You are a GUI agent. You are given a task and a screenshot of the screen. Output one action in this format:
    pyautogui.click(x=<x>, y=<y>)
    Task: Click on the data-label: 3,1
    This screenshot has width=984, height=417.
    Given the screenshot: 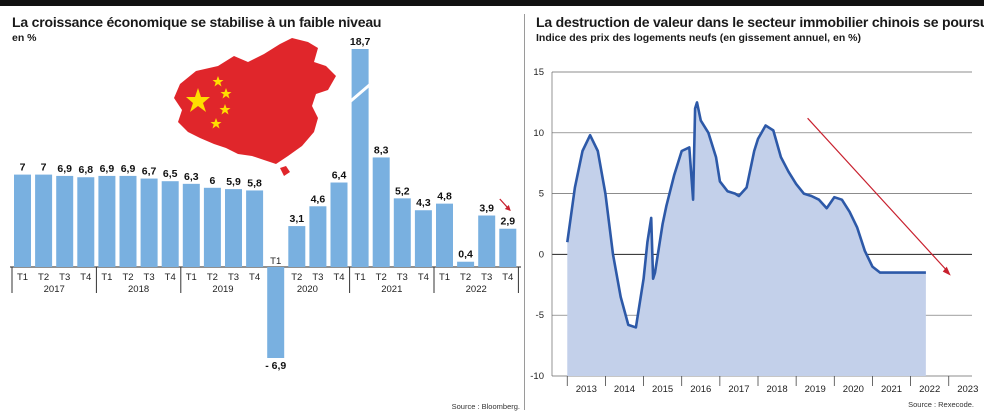 What is the action you would take?
    pyautogui.click(x=296, y=219)
    